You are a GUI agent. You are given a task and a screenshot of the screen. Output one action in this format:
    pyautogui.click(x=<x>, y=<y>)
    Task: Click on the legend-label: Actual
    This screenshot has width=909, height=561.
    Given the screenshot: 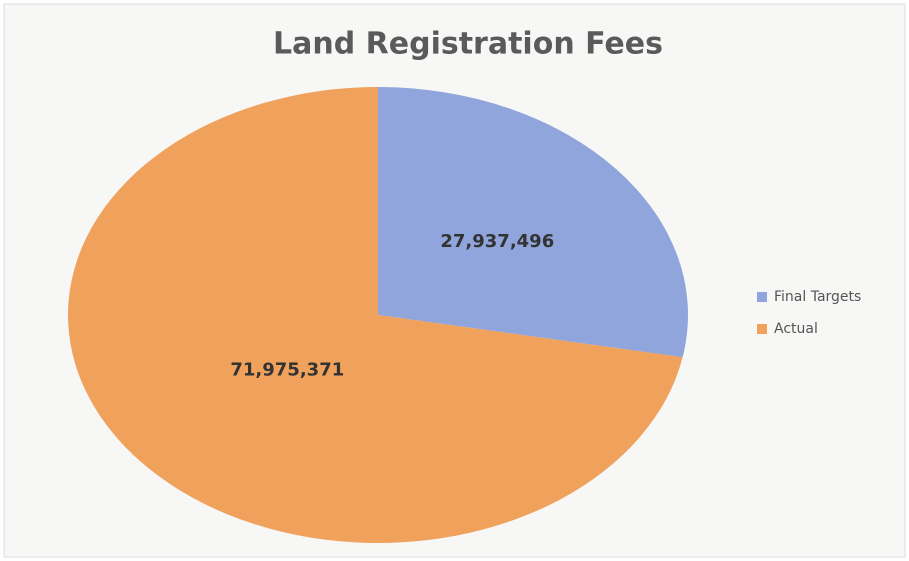 What is the action you would take?
    pyautogui.click(x=796, y=329)
    